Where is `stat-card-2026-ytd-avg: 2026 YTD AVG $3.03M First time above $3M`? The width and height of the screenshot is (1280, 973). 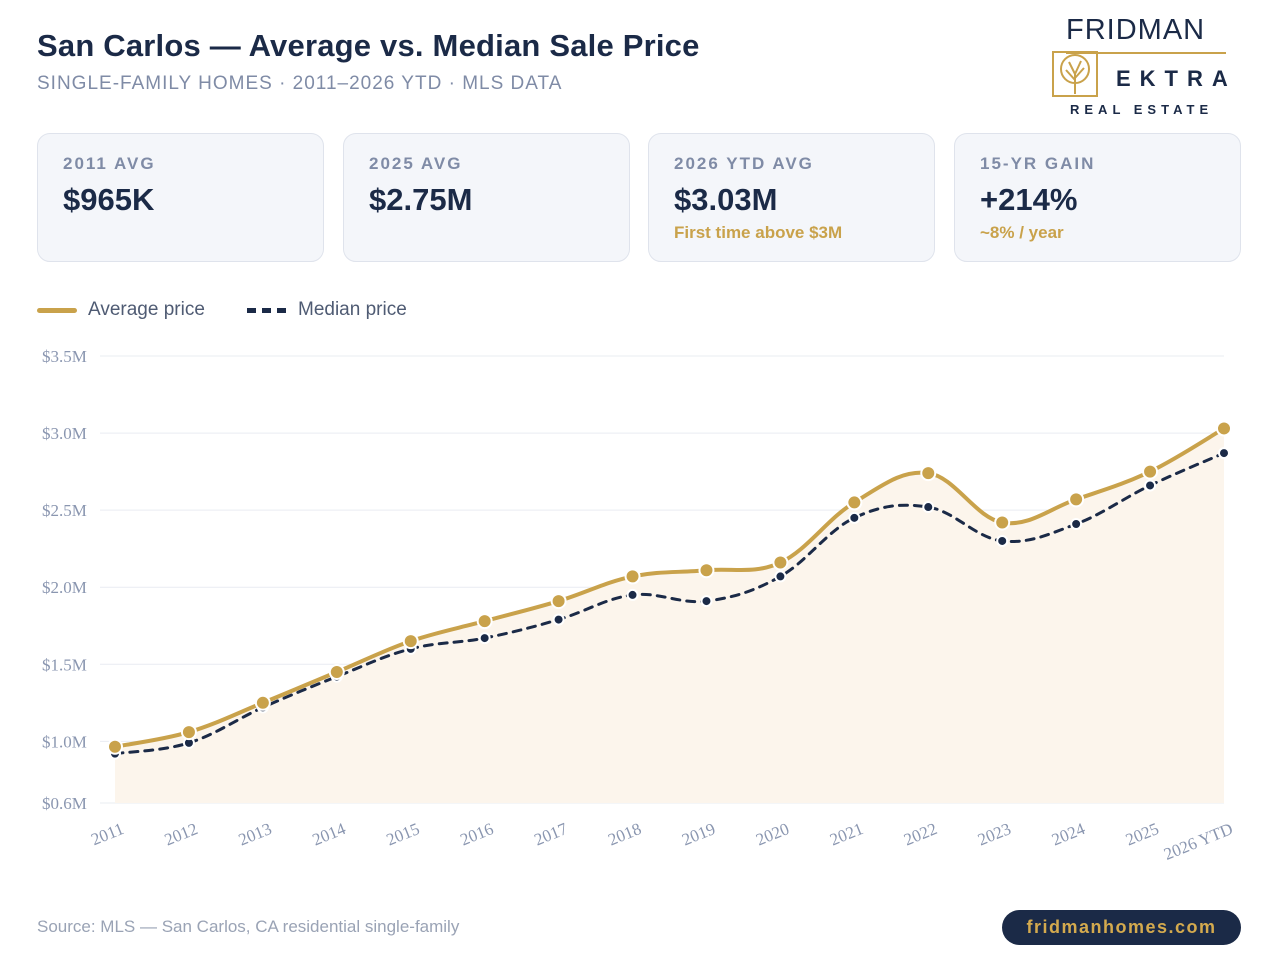
stat-card-2026-ytd-avg: 2026 YTD AVG $3.03M First time above $3M is located at coordinates (791, 197).